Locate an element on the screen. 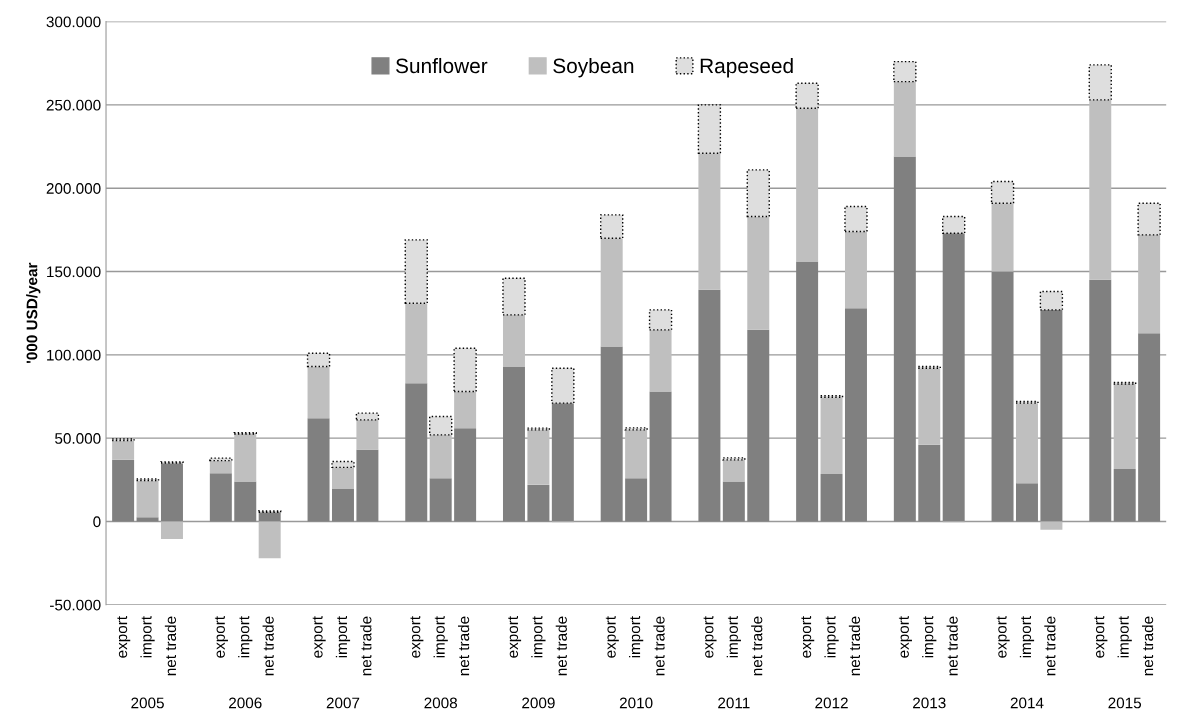  text: 2011 is located at coordinates (734, 703).